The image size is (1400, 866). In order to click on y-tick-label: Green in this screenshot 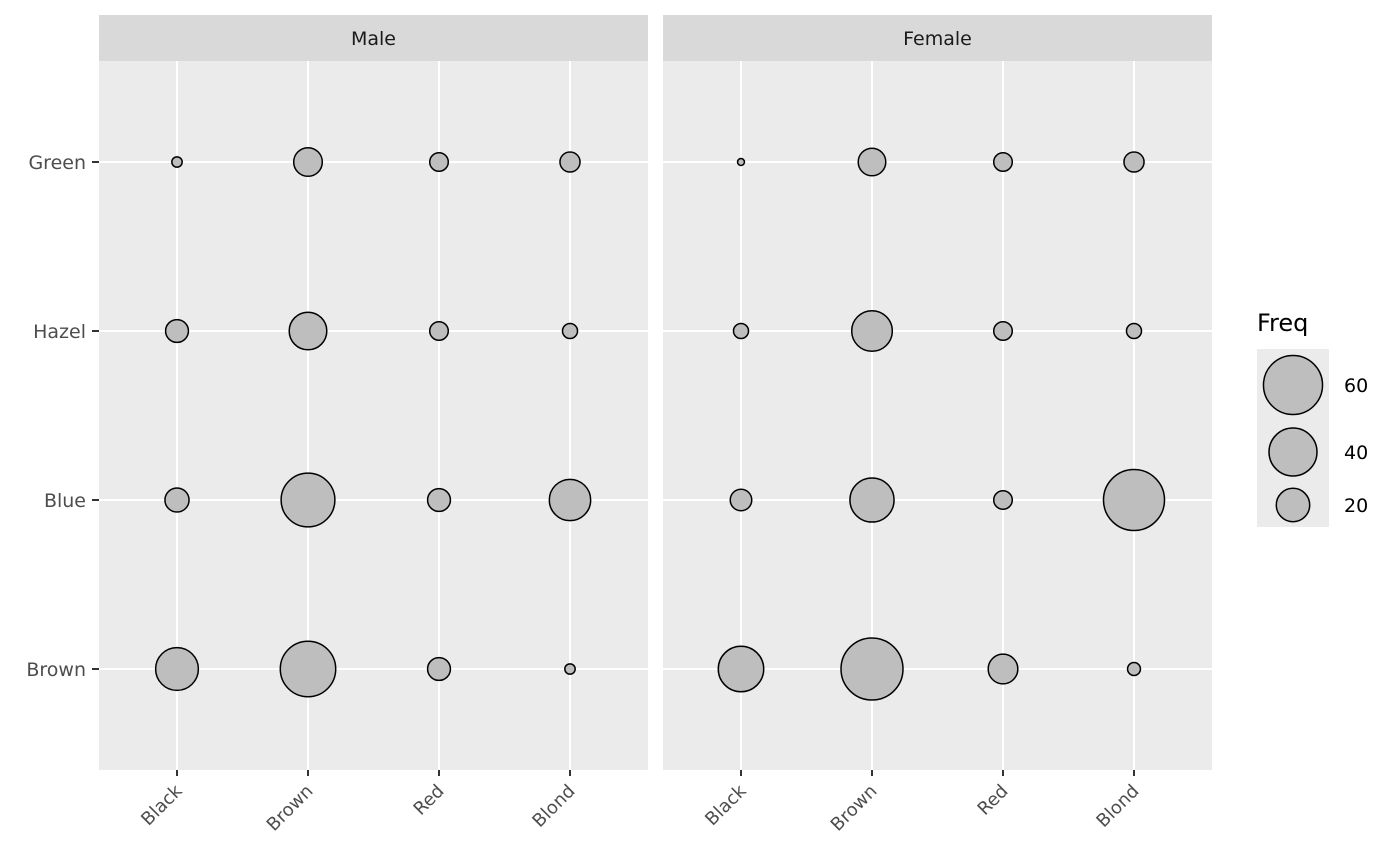, I will do `click(57, 163)`.